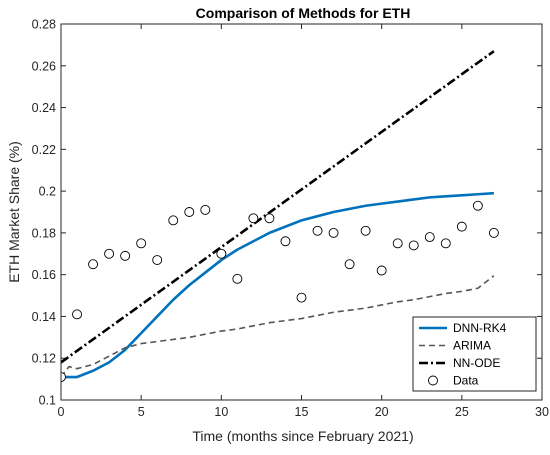 The height and width of the screenshot is (455, 550). Describe the element at coordinates (44, 150) in the screenshot. I see `y-tick-label: 0.22` at that location.